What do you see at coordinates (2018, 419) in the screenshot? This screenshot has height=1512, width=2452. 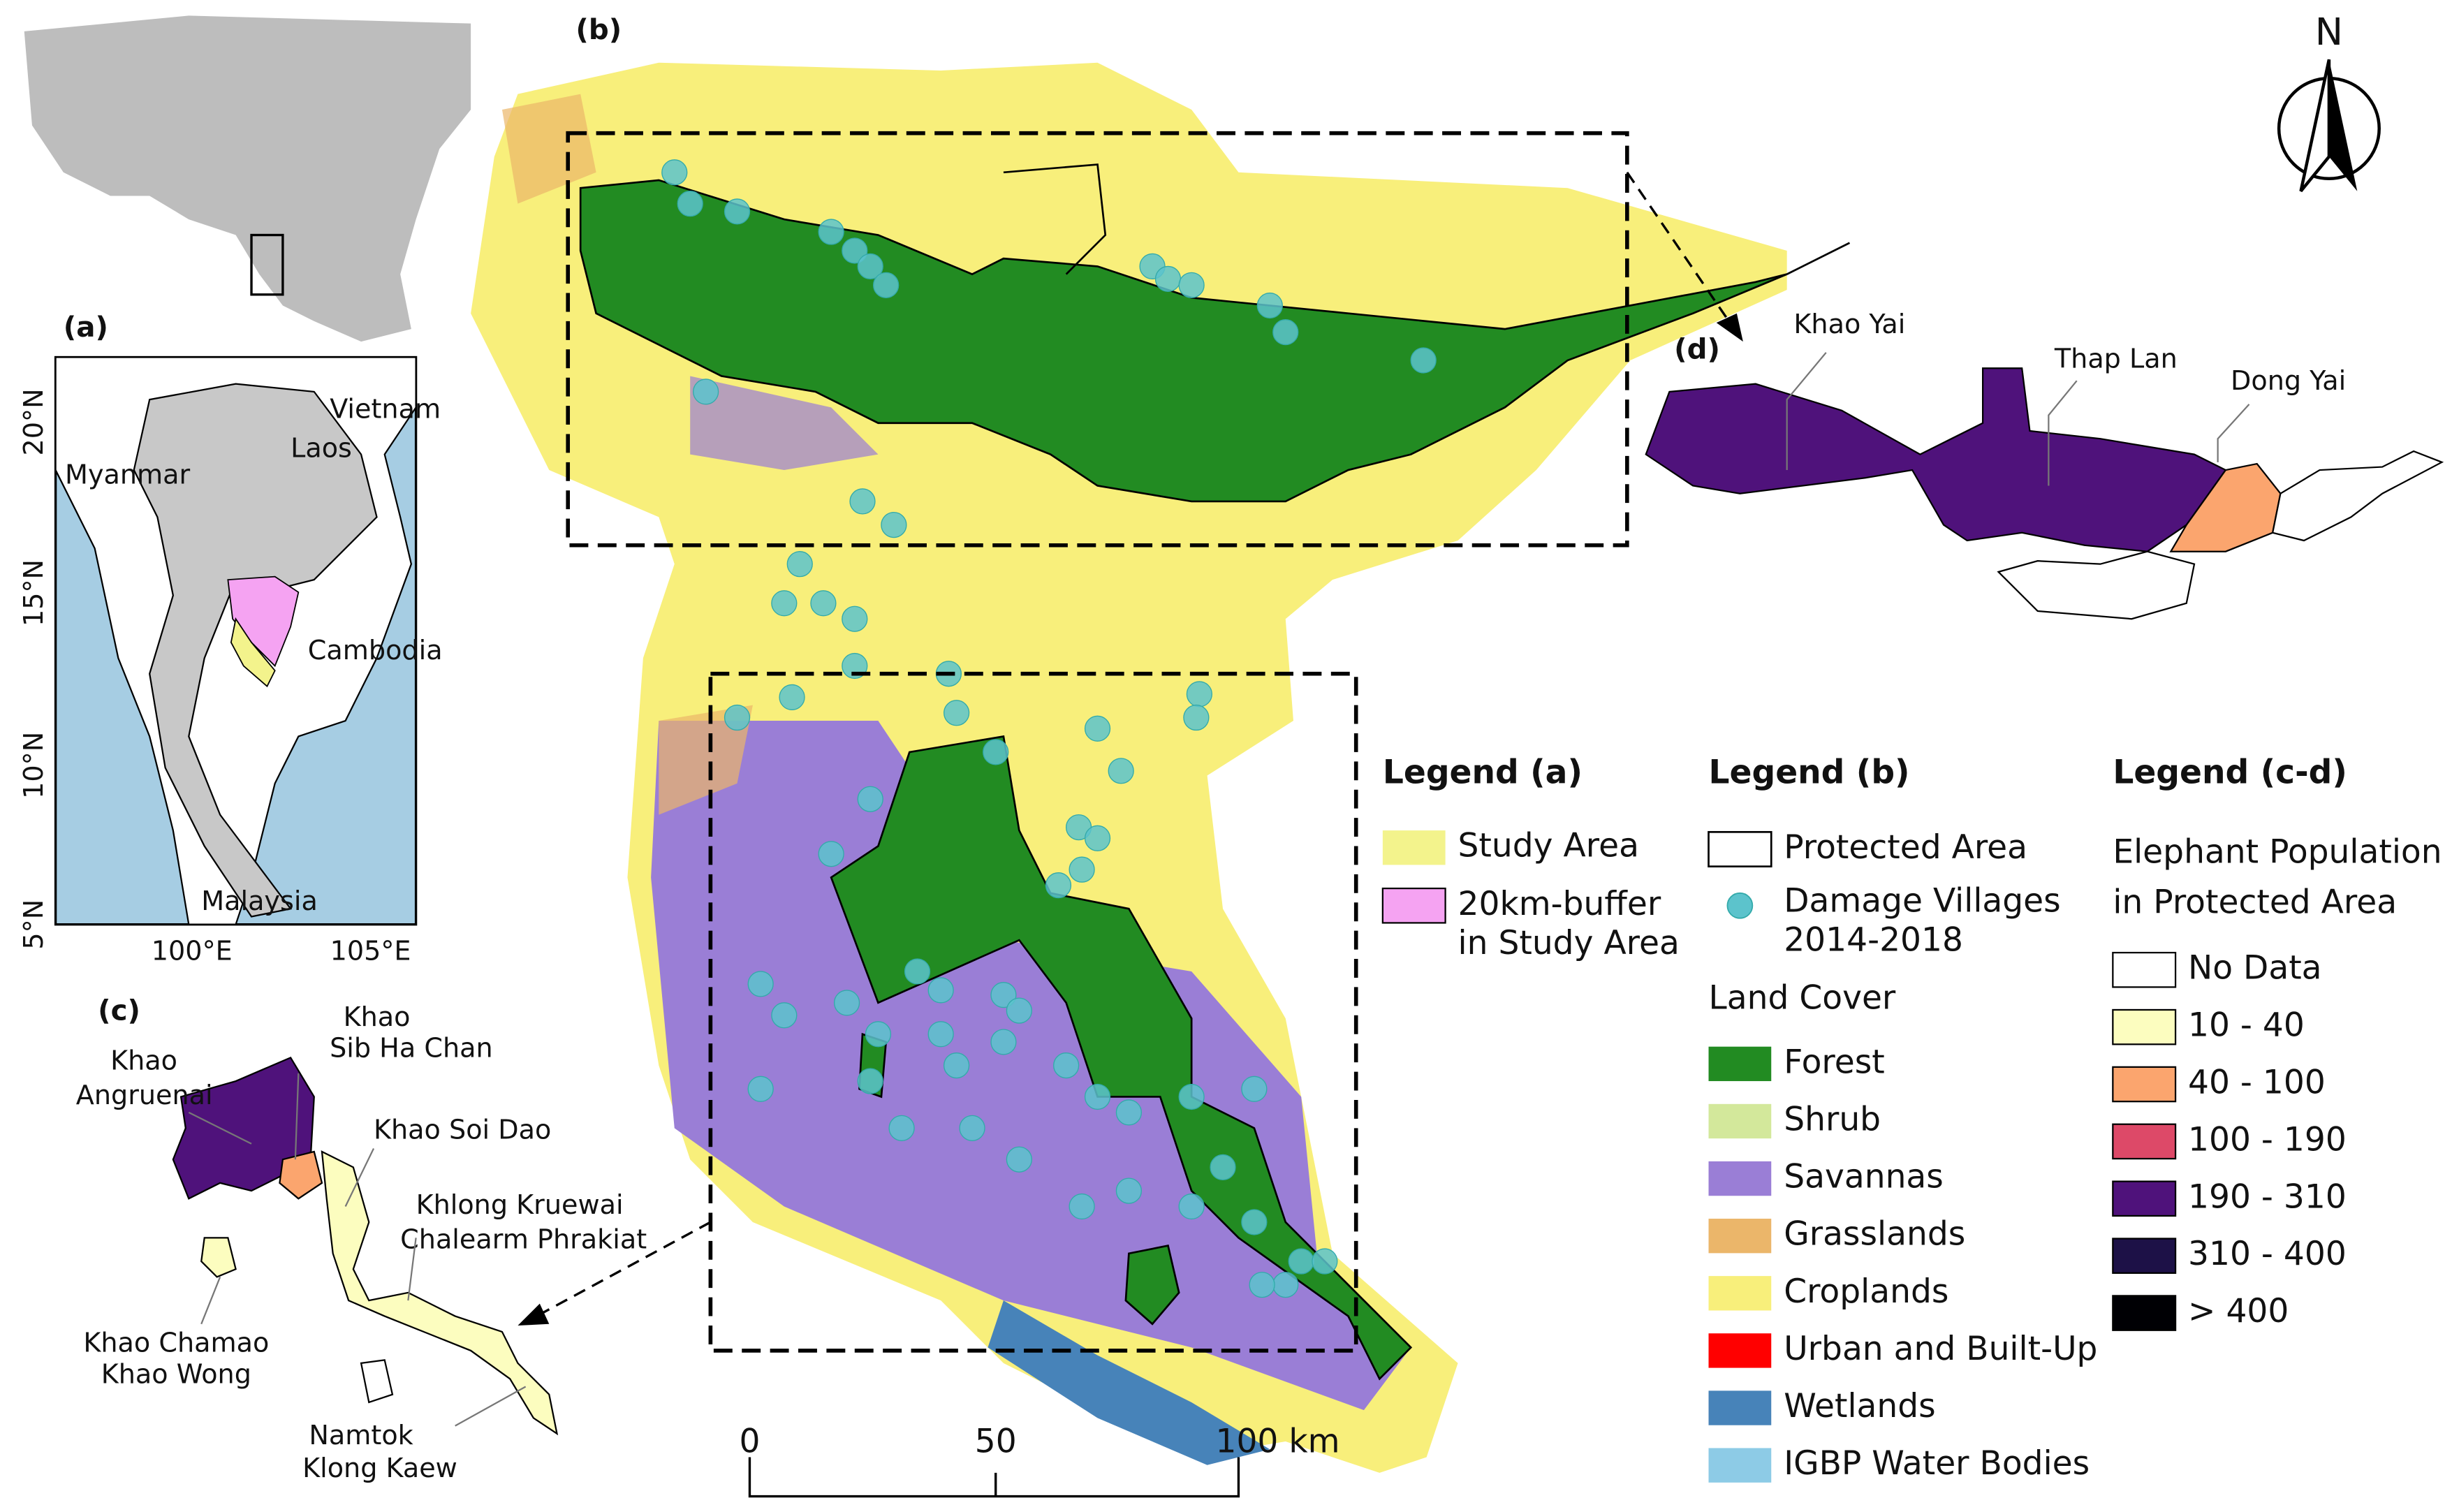 I see `leader-line` at bounding box center [2018, 419].